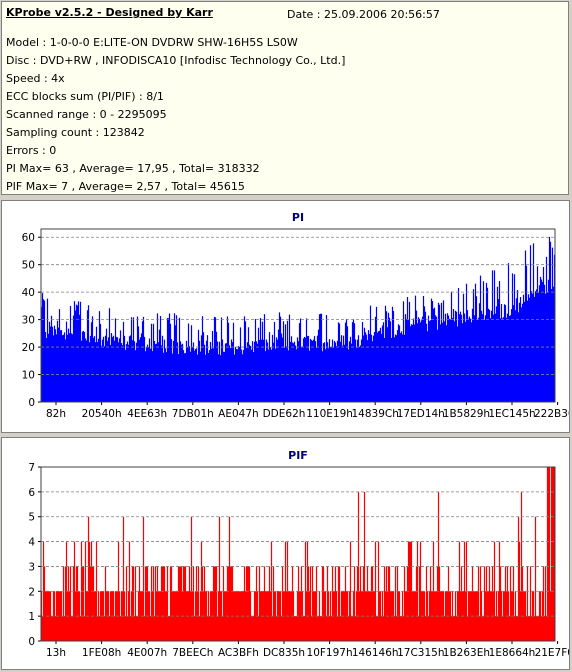 The width and height of the screenshot is (572, 672). I want to click on x-tick-label: 7DB01h, so click(193, 414).